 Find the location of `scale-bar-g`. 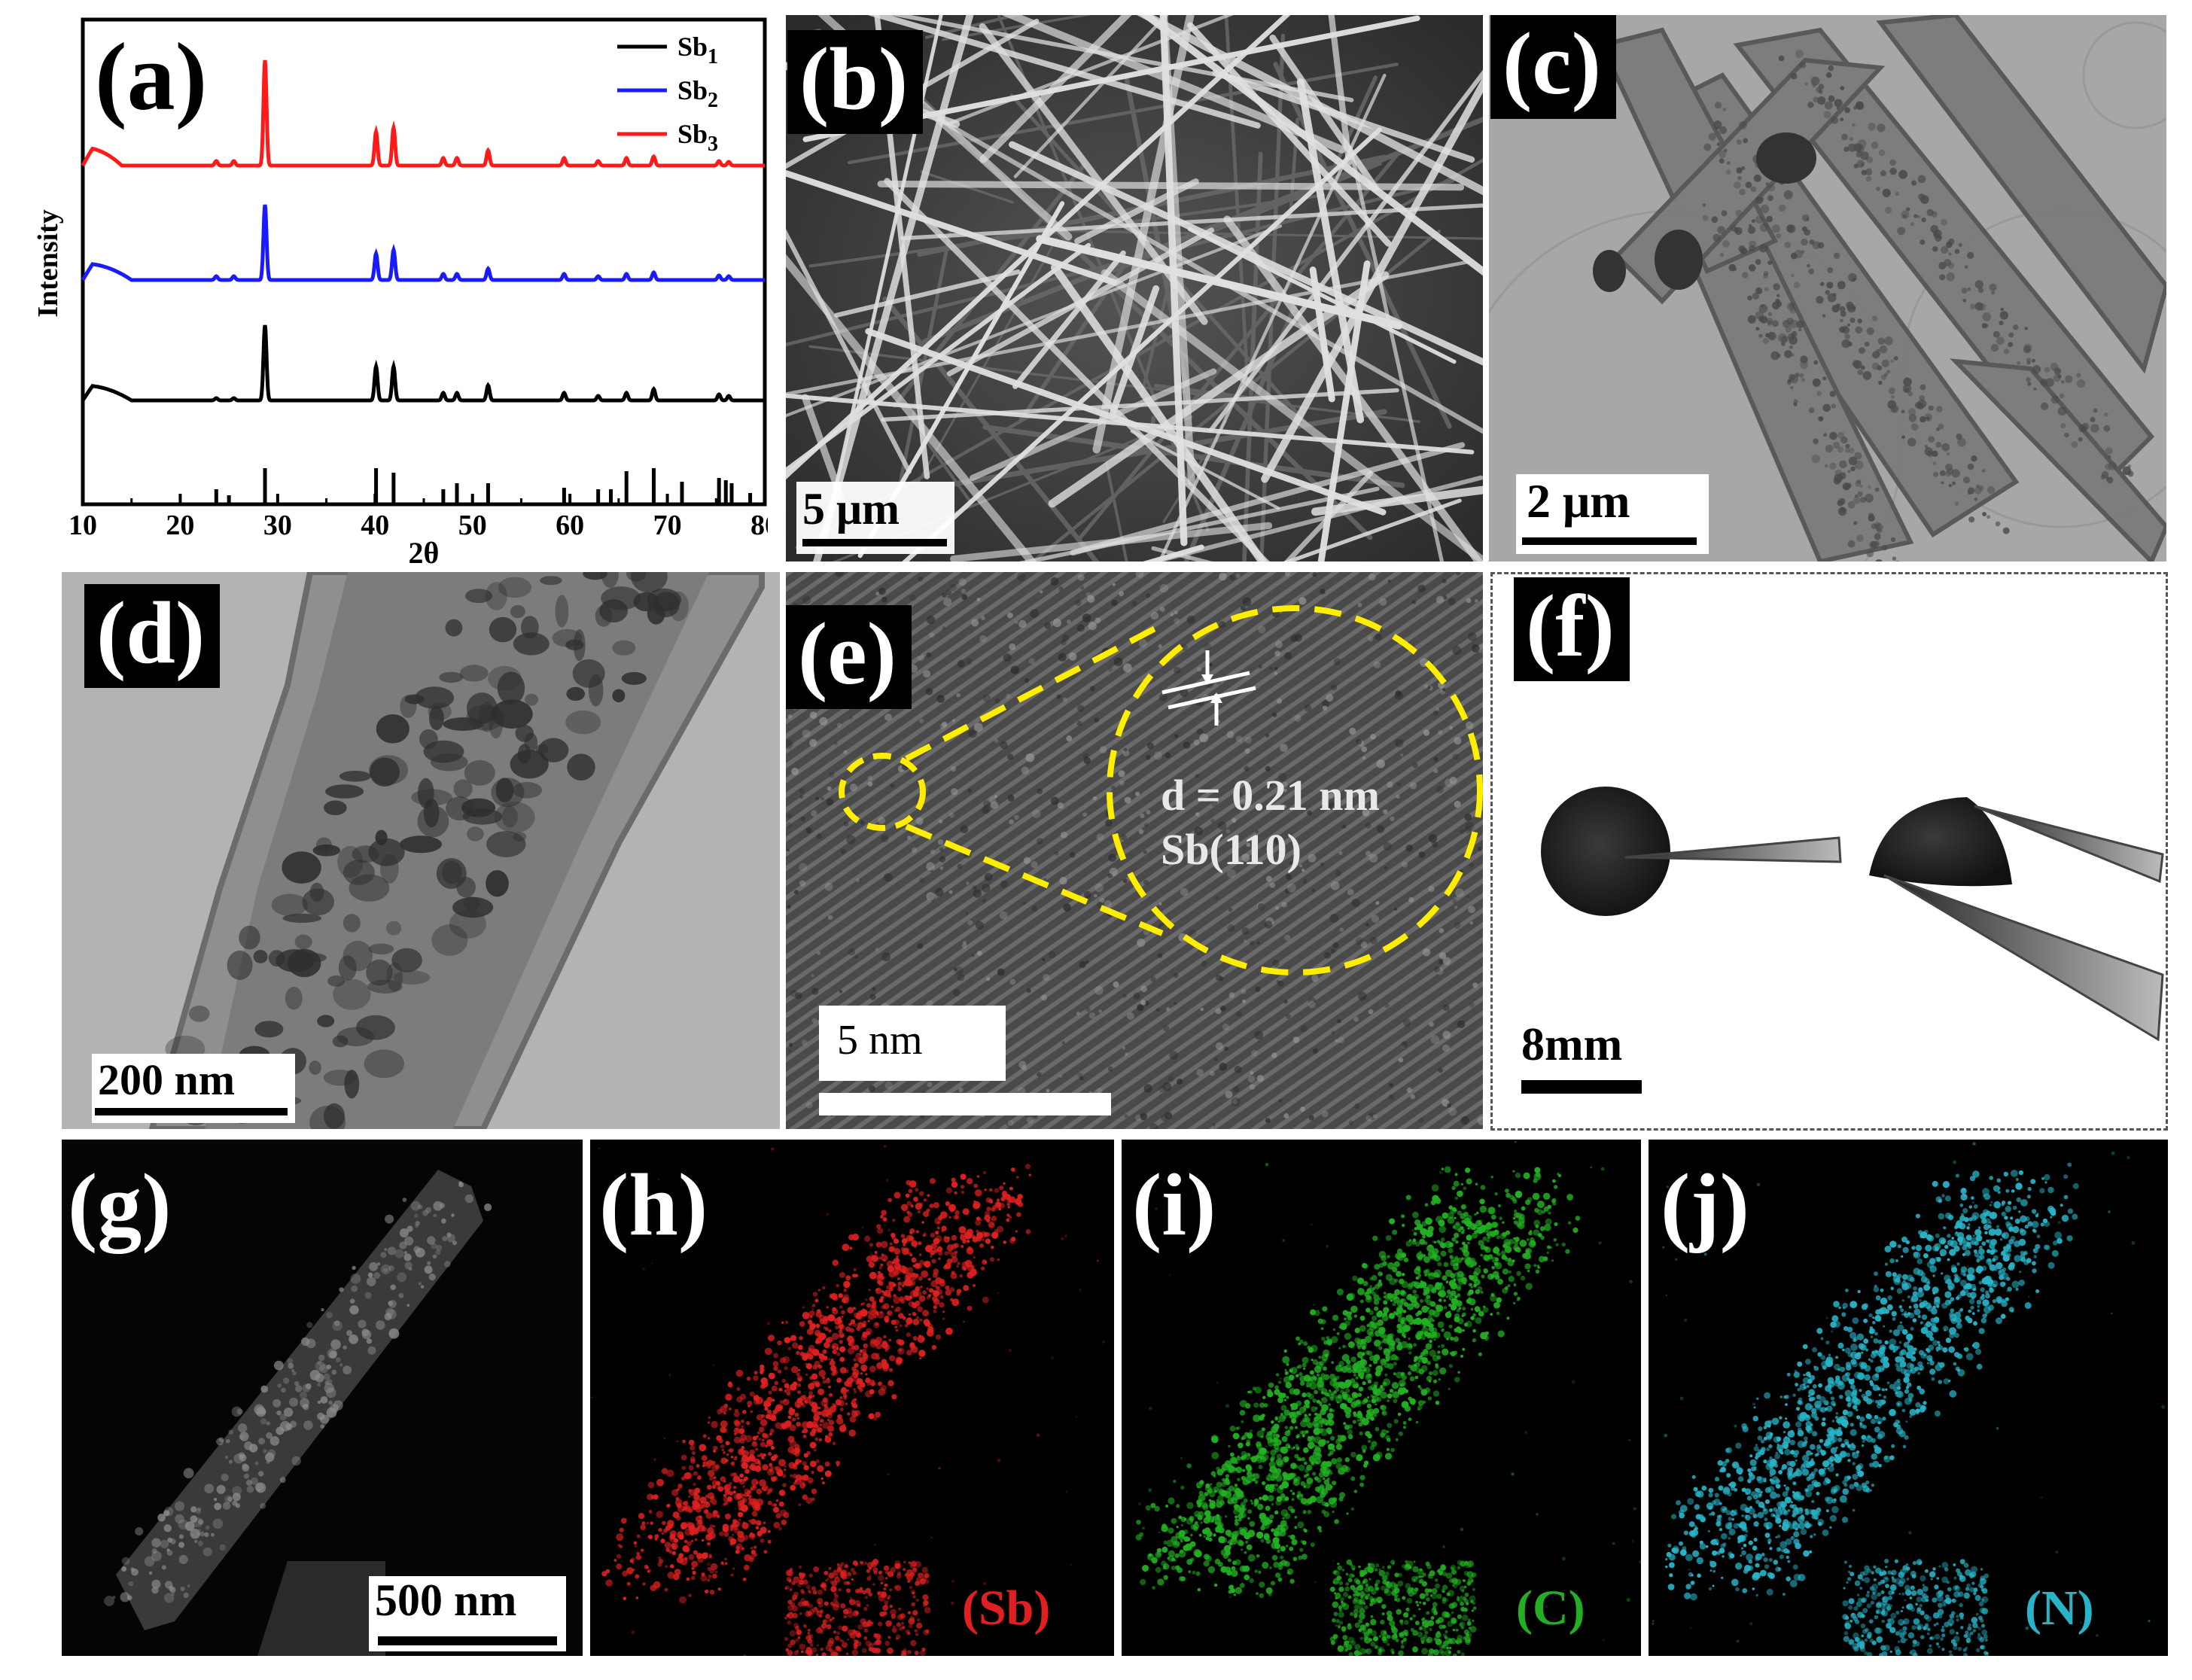

scale-bar-g is located at coordinates (467, 1640).